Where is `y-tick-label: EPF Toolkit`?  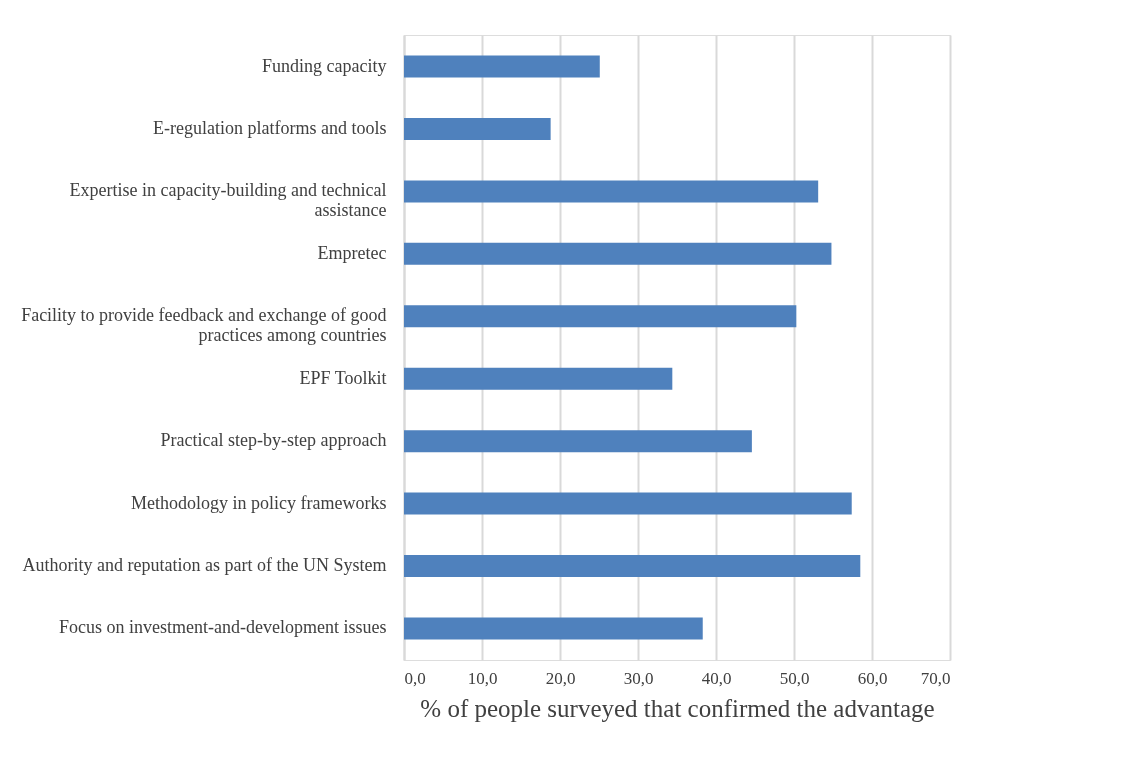 y-tick-label: EPF Toolkit is located at coordinates (343, 377).